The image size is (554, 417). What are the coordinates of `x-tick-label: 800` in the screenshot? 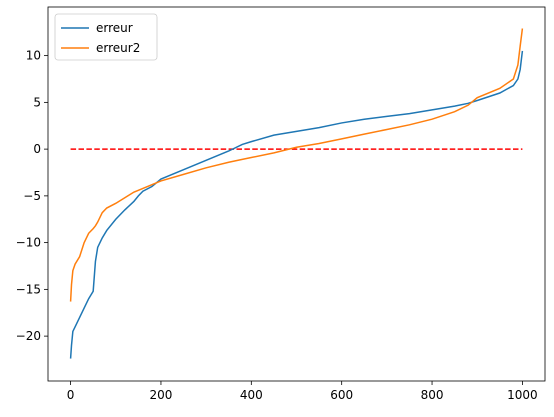 It's located at (432, 395).